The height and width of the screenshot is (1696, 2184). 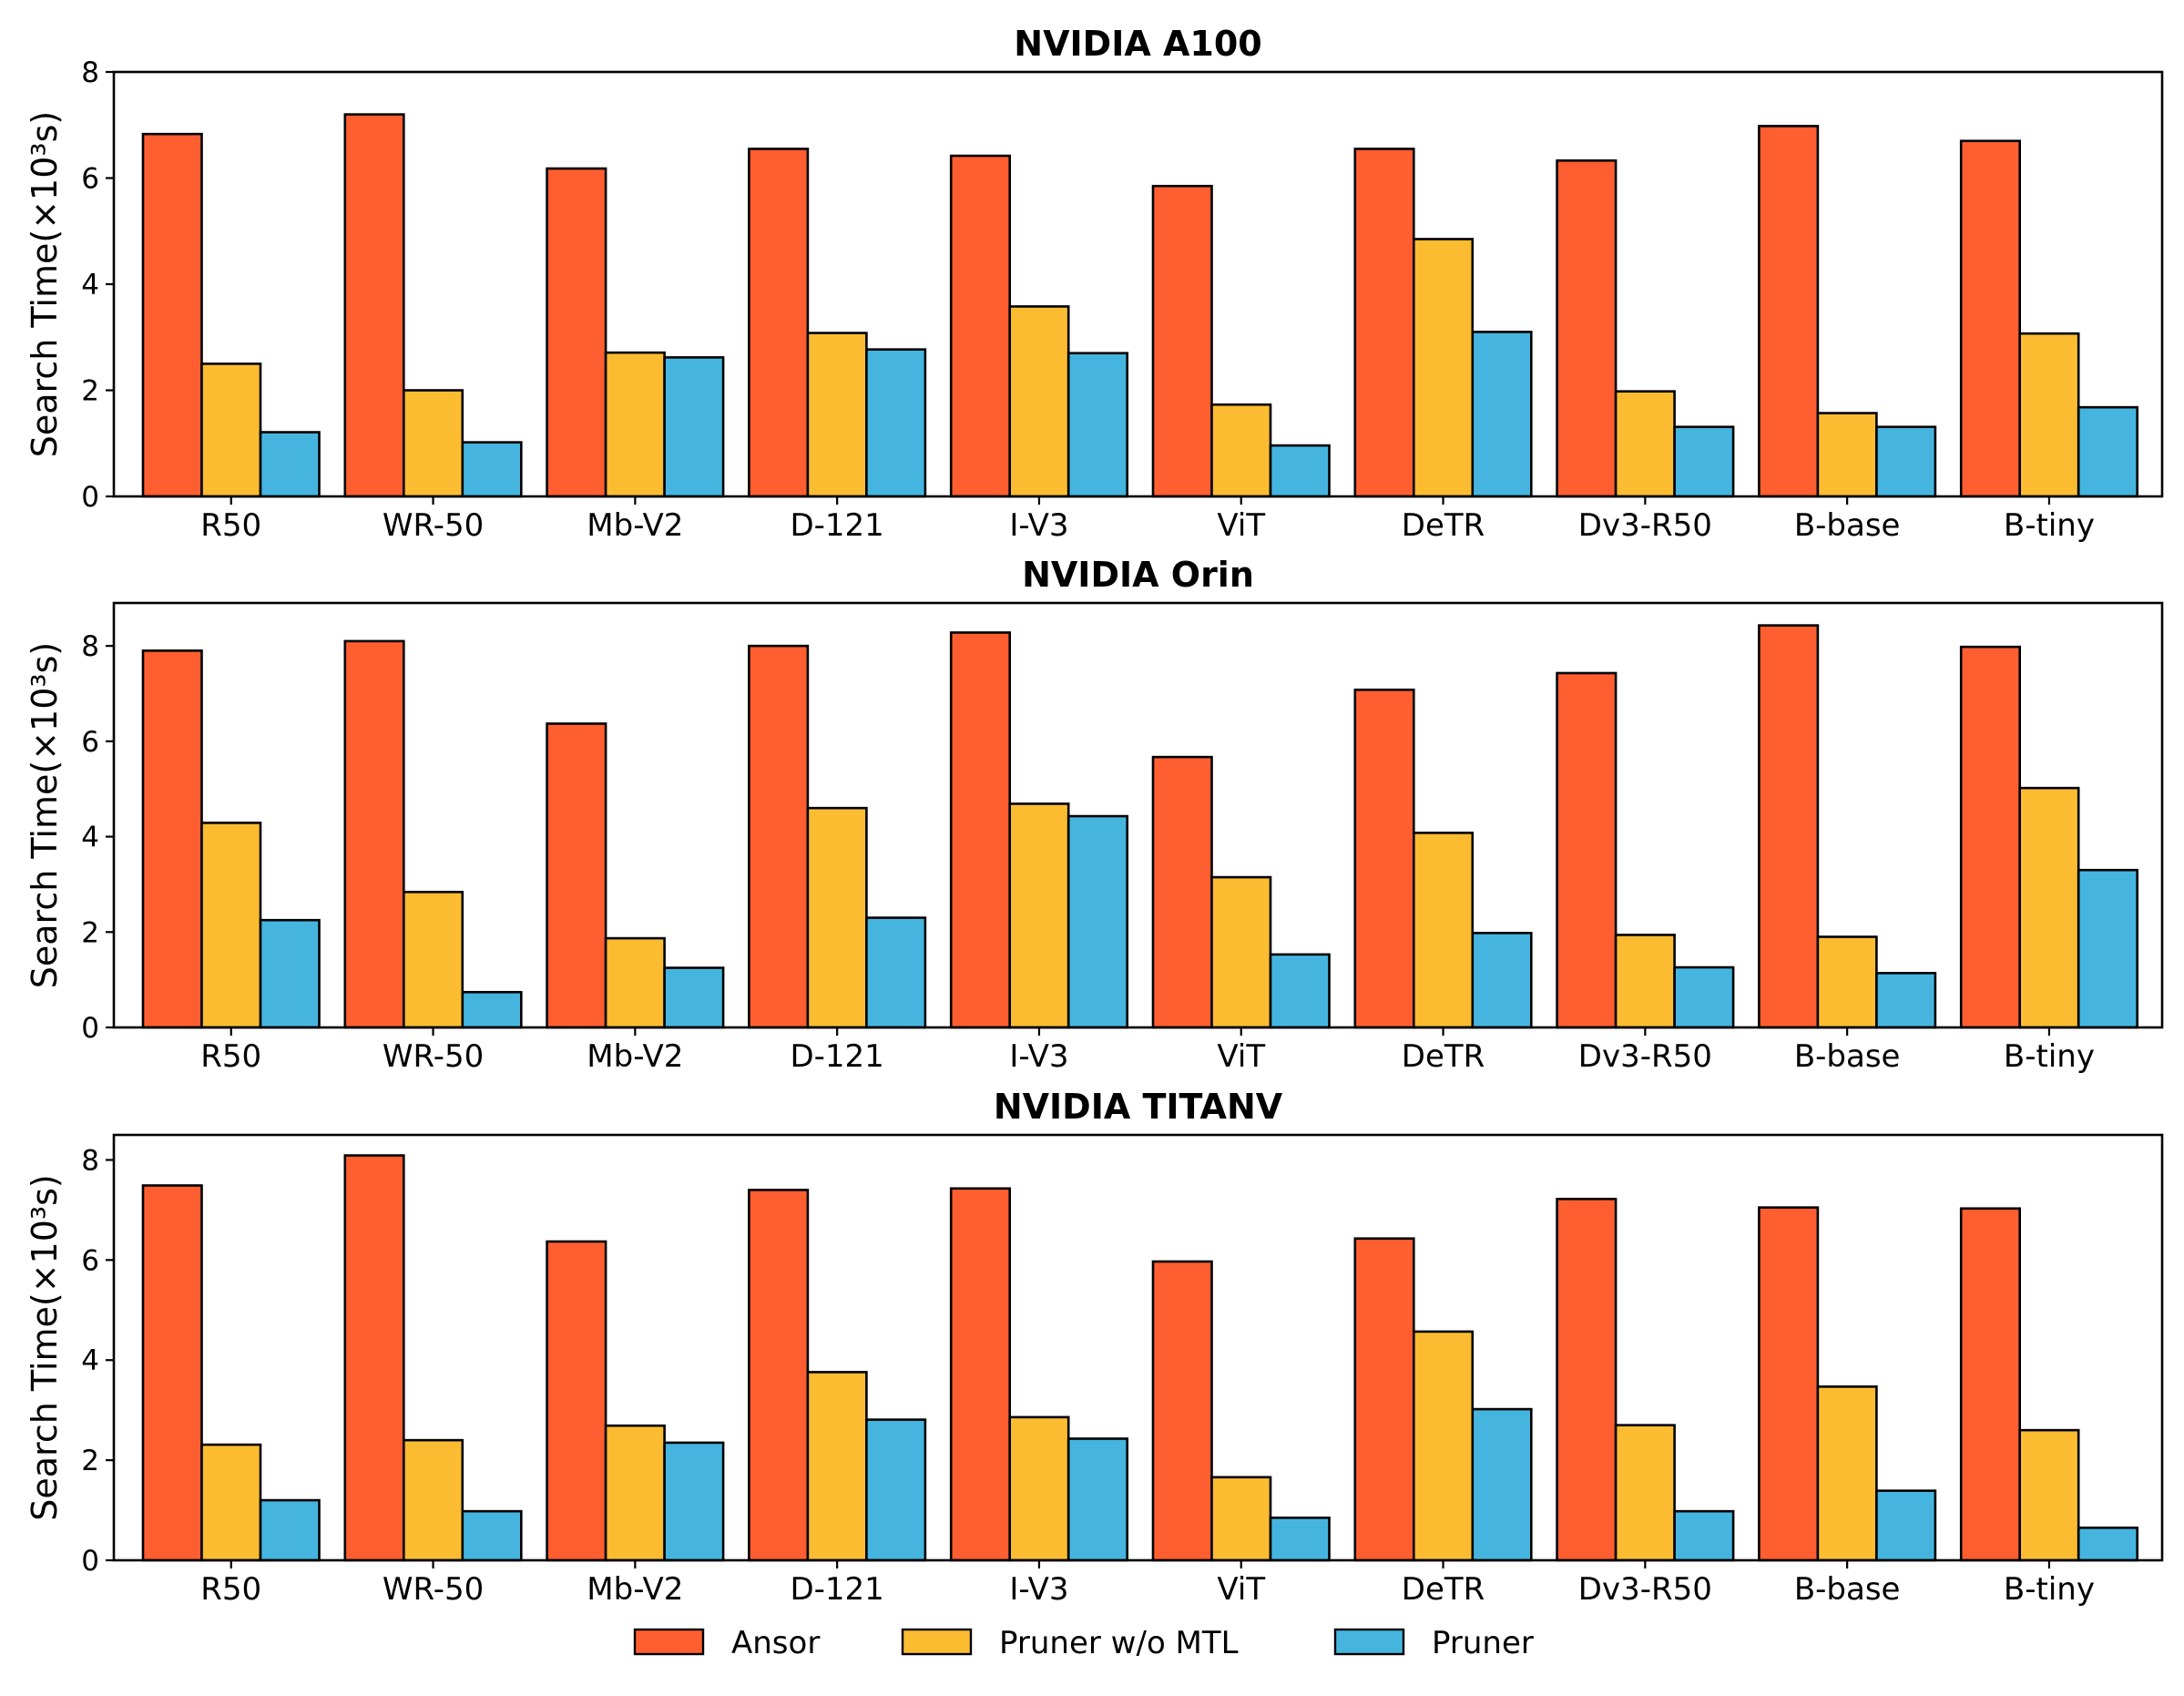 What do you see at coordinates (1182, 341) in the screenshot?
I see `bar-ansor-vit` at bounding box center [1182, 341].